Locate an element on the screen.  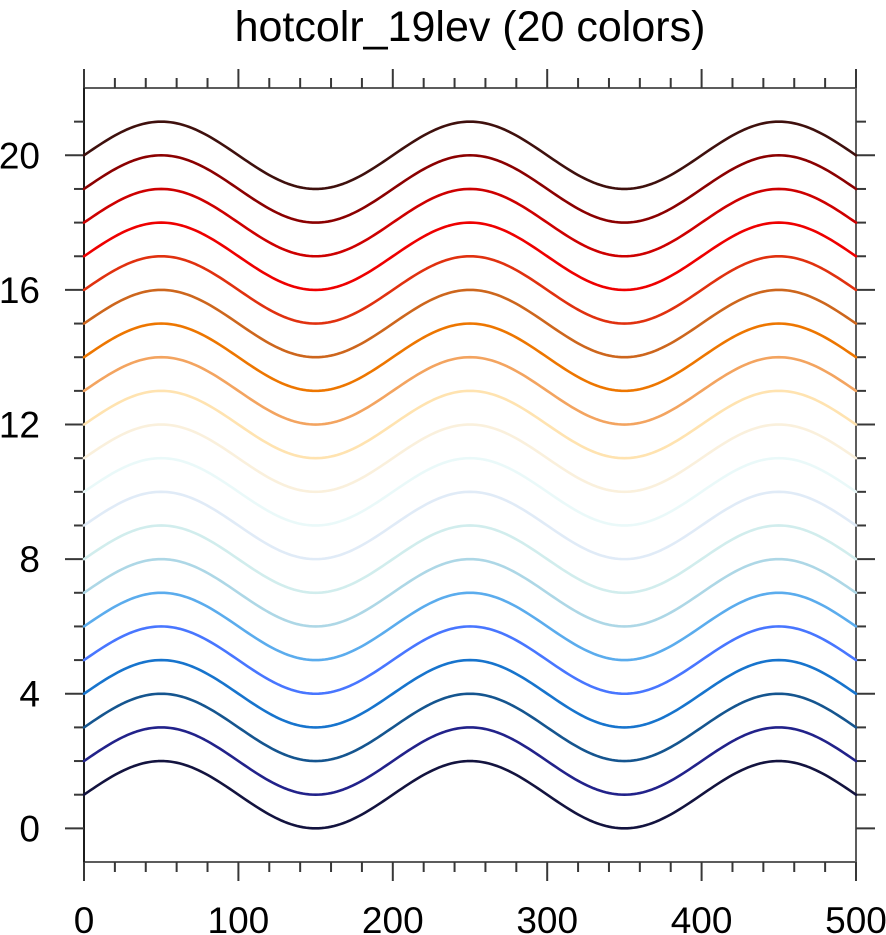
x-tick-label: 300 is located at coordinates (547, 917).